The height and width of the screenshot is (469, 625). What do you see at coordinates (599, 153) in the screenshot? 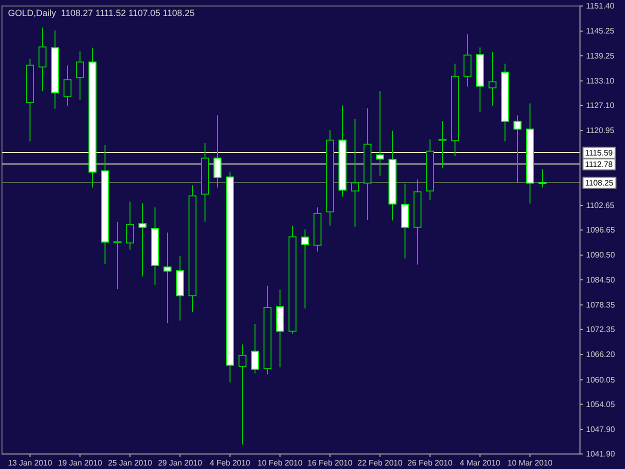
I see `ref-line-label: 1115.59` at bounding box center [599, 153].